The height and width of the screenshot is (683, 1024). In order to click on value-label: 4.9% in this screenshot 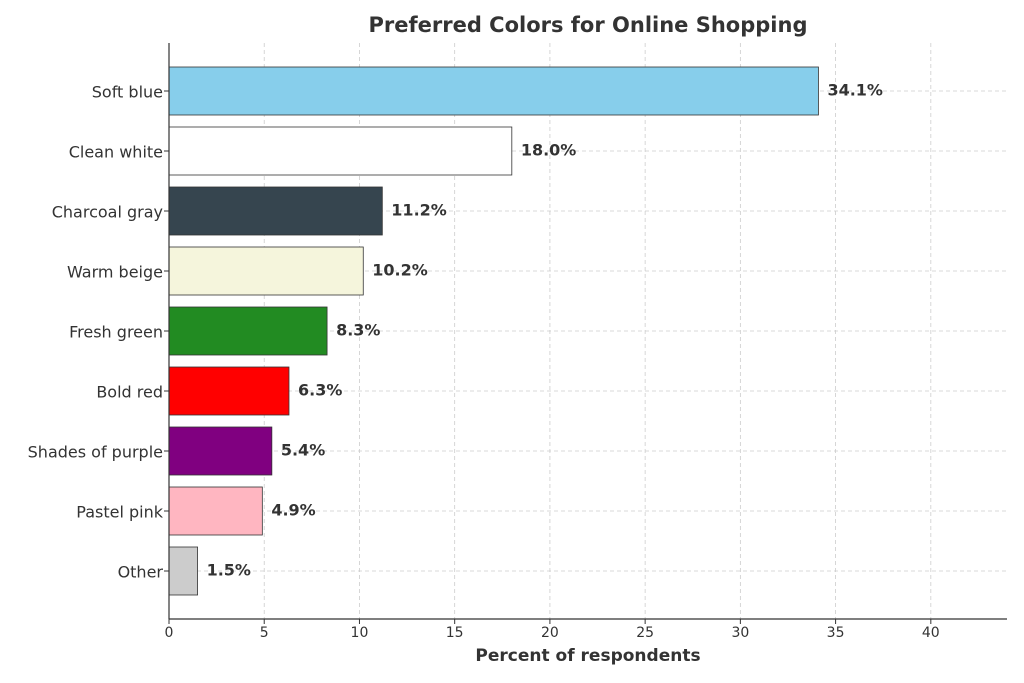, I will do `click(293, 510)`.